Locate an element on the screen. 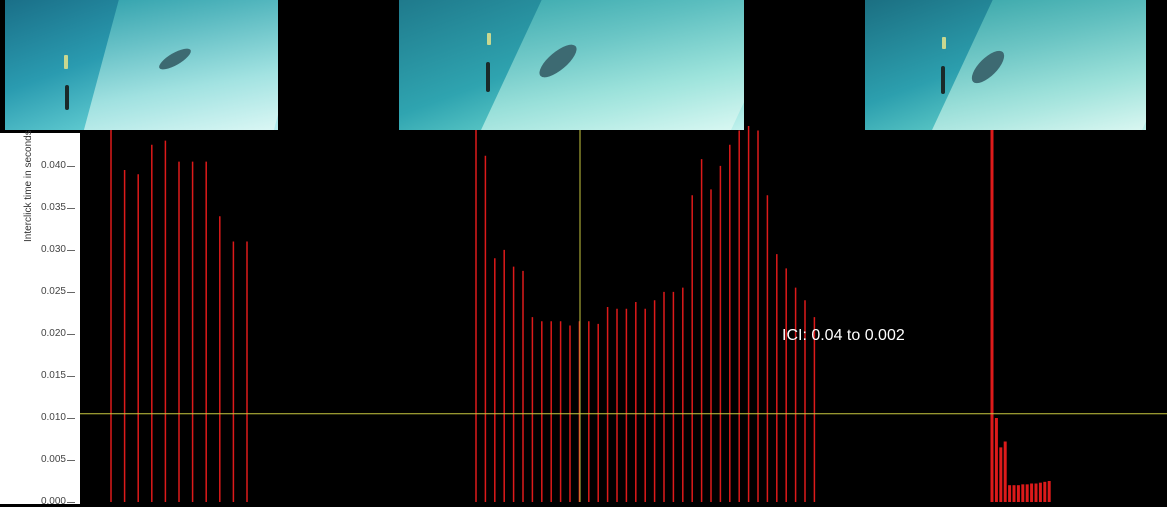 Image resolution: width=1167 pixels, height=507 pixels. y-tick-label: 0.025 is located at coordinates (53, 291).